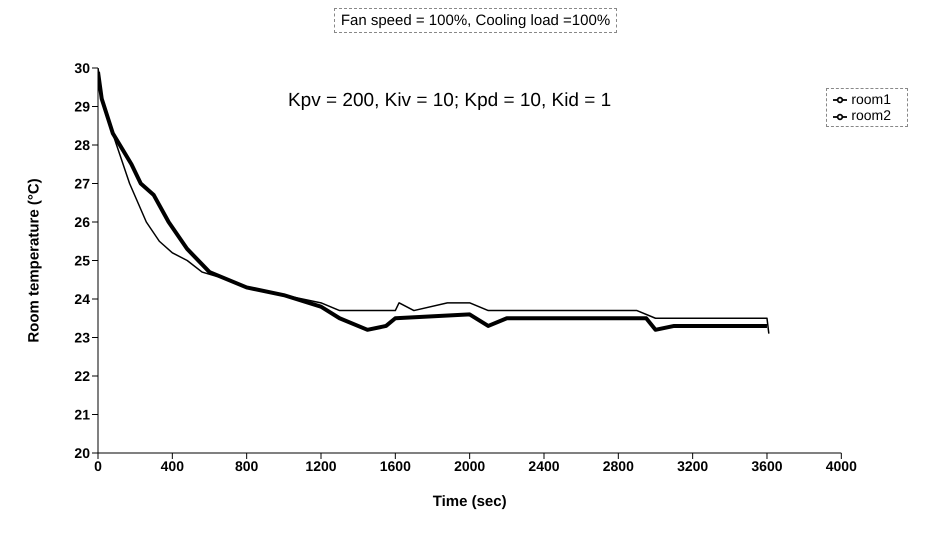 Image resolution: width=951 pixels, height=542 pixels. I want to click on x-tick-label: 4000, so click(842, 466).